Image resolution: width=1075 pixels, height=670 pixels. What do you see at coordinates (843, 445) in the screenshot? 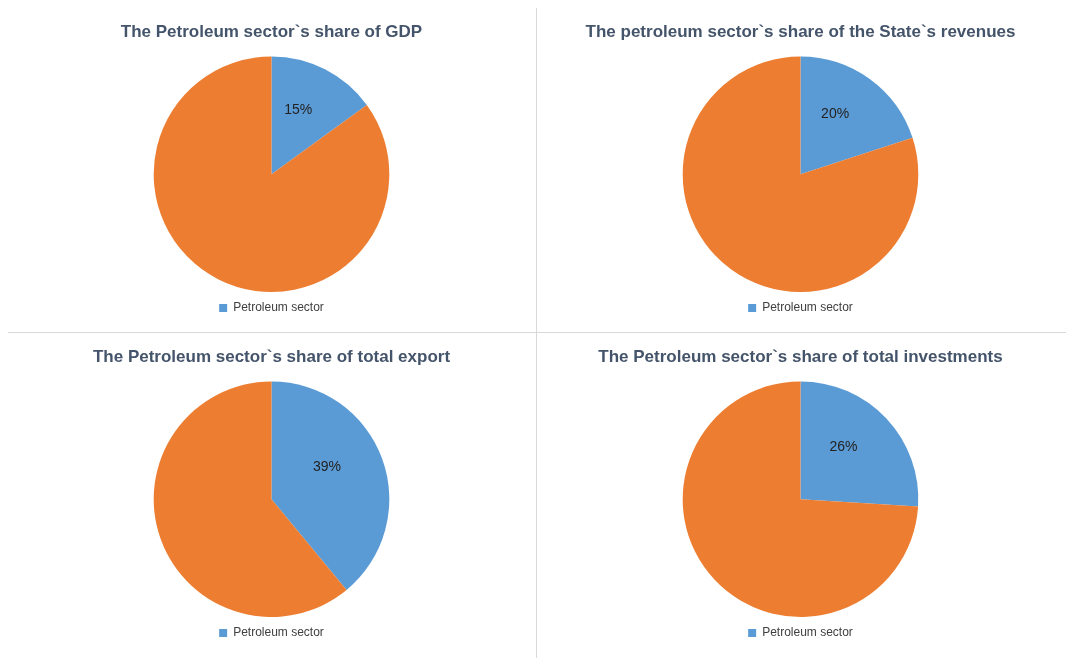
I see `data-label: 26%` at bounding box center [843, 445].